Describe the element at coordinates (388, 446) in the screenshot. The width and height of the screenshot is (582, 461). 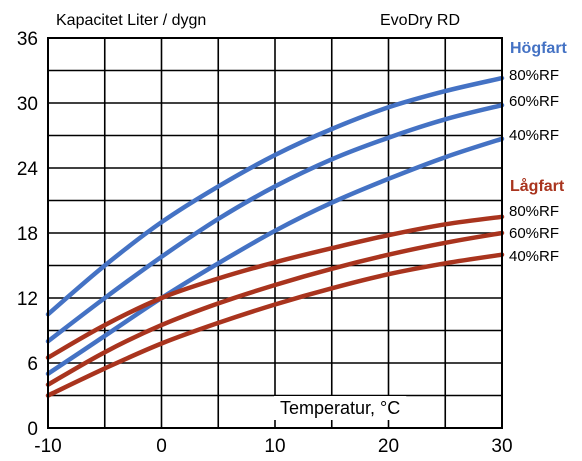
I see `x-tick-label: 20` at that location.